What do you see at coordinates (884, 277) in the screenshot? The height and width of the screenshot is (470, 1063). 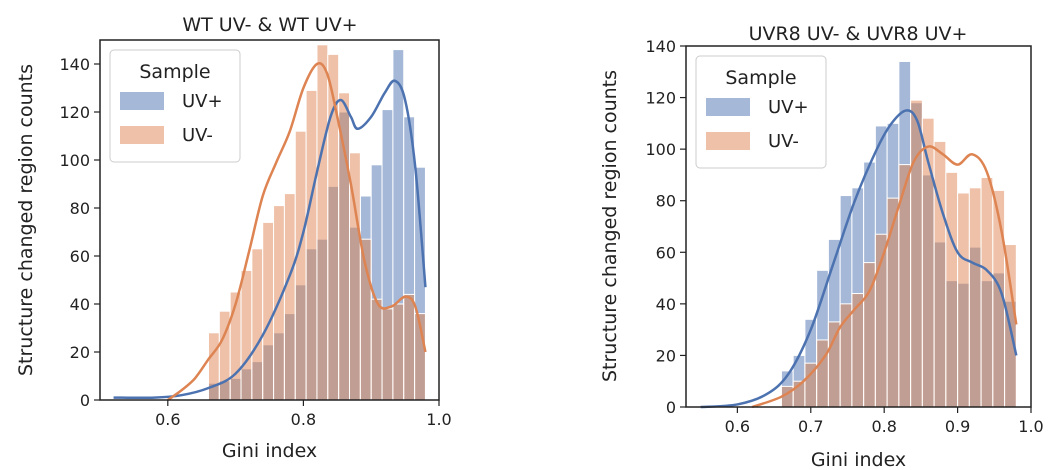 I see `kde-line` at bounding box center [884, 277].